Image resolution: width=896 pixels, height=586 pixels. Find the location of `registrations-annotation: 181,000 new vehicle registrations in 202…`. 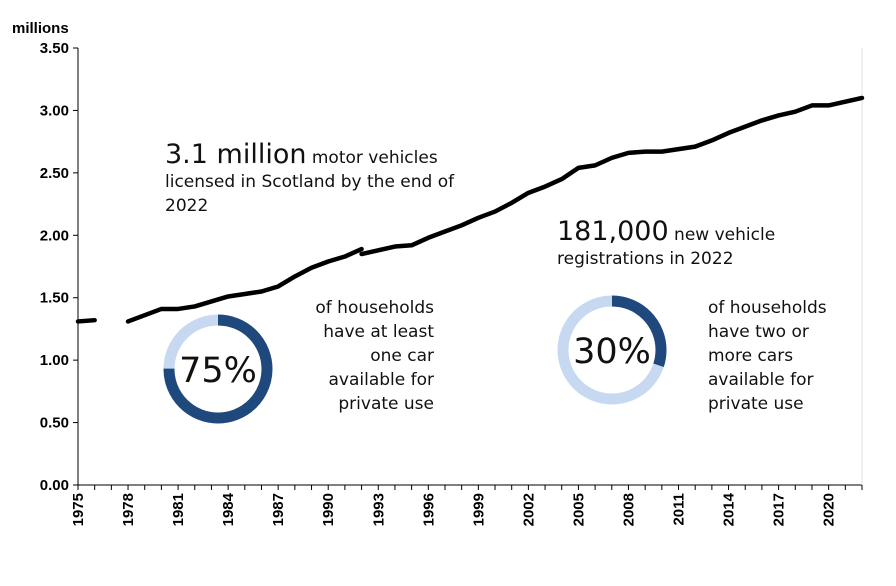

registrations-annotation: 181,000 new vehicle registrations in 202… is located at coordinates (666, 244).